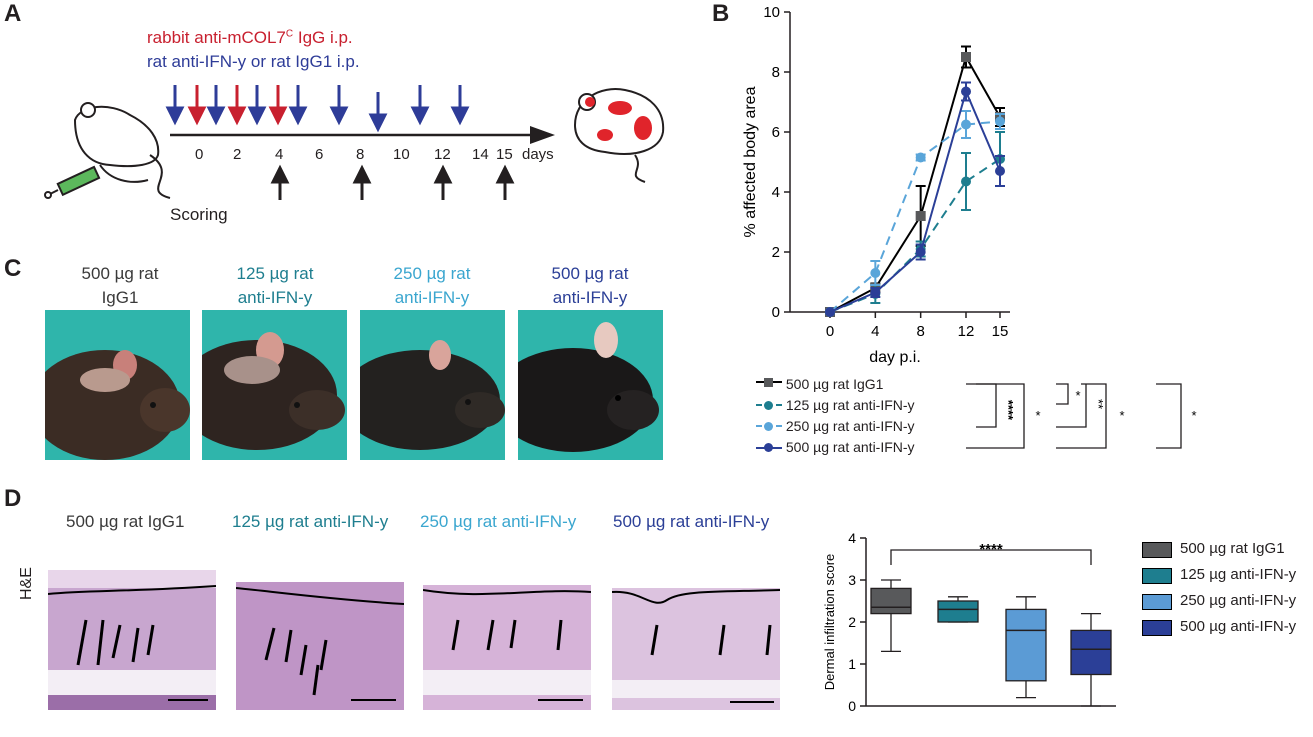 This screenshot has width=1313, height=737. I want to click on x-tick-label: 8, so click(920, 331).